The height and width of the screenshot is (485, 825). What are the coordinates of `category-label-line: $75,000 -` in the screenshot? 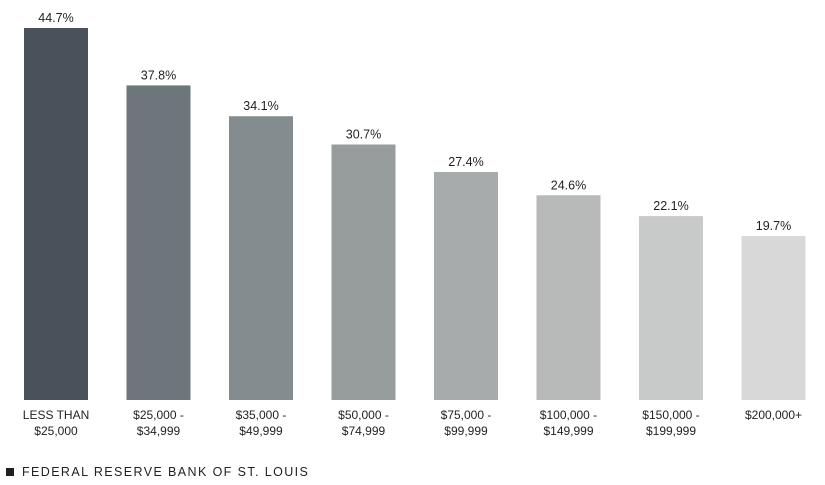 It's located at (466, 415).